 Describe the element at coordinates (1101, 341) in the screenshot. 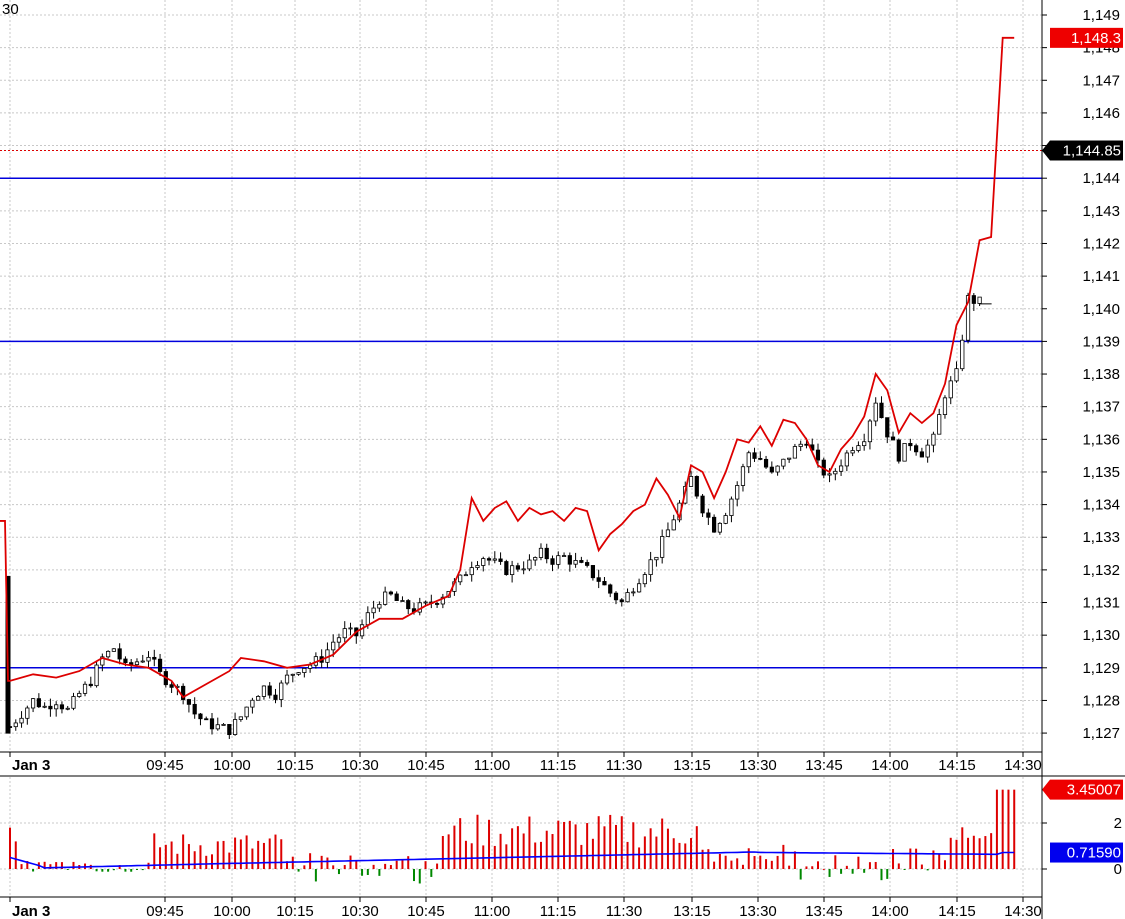

I see `price-axis-tick-label: 1,139` at that location.